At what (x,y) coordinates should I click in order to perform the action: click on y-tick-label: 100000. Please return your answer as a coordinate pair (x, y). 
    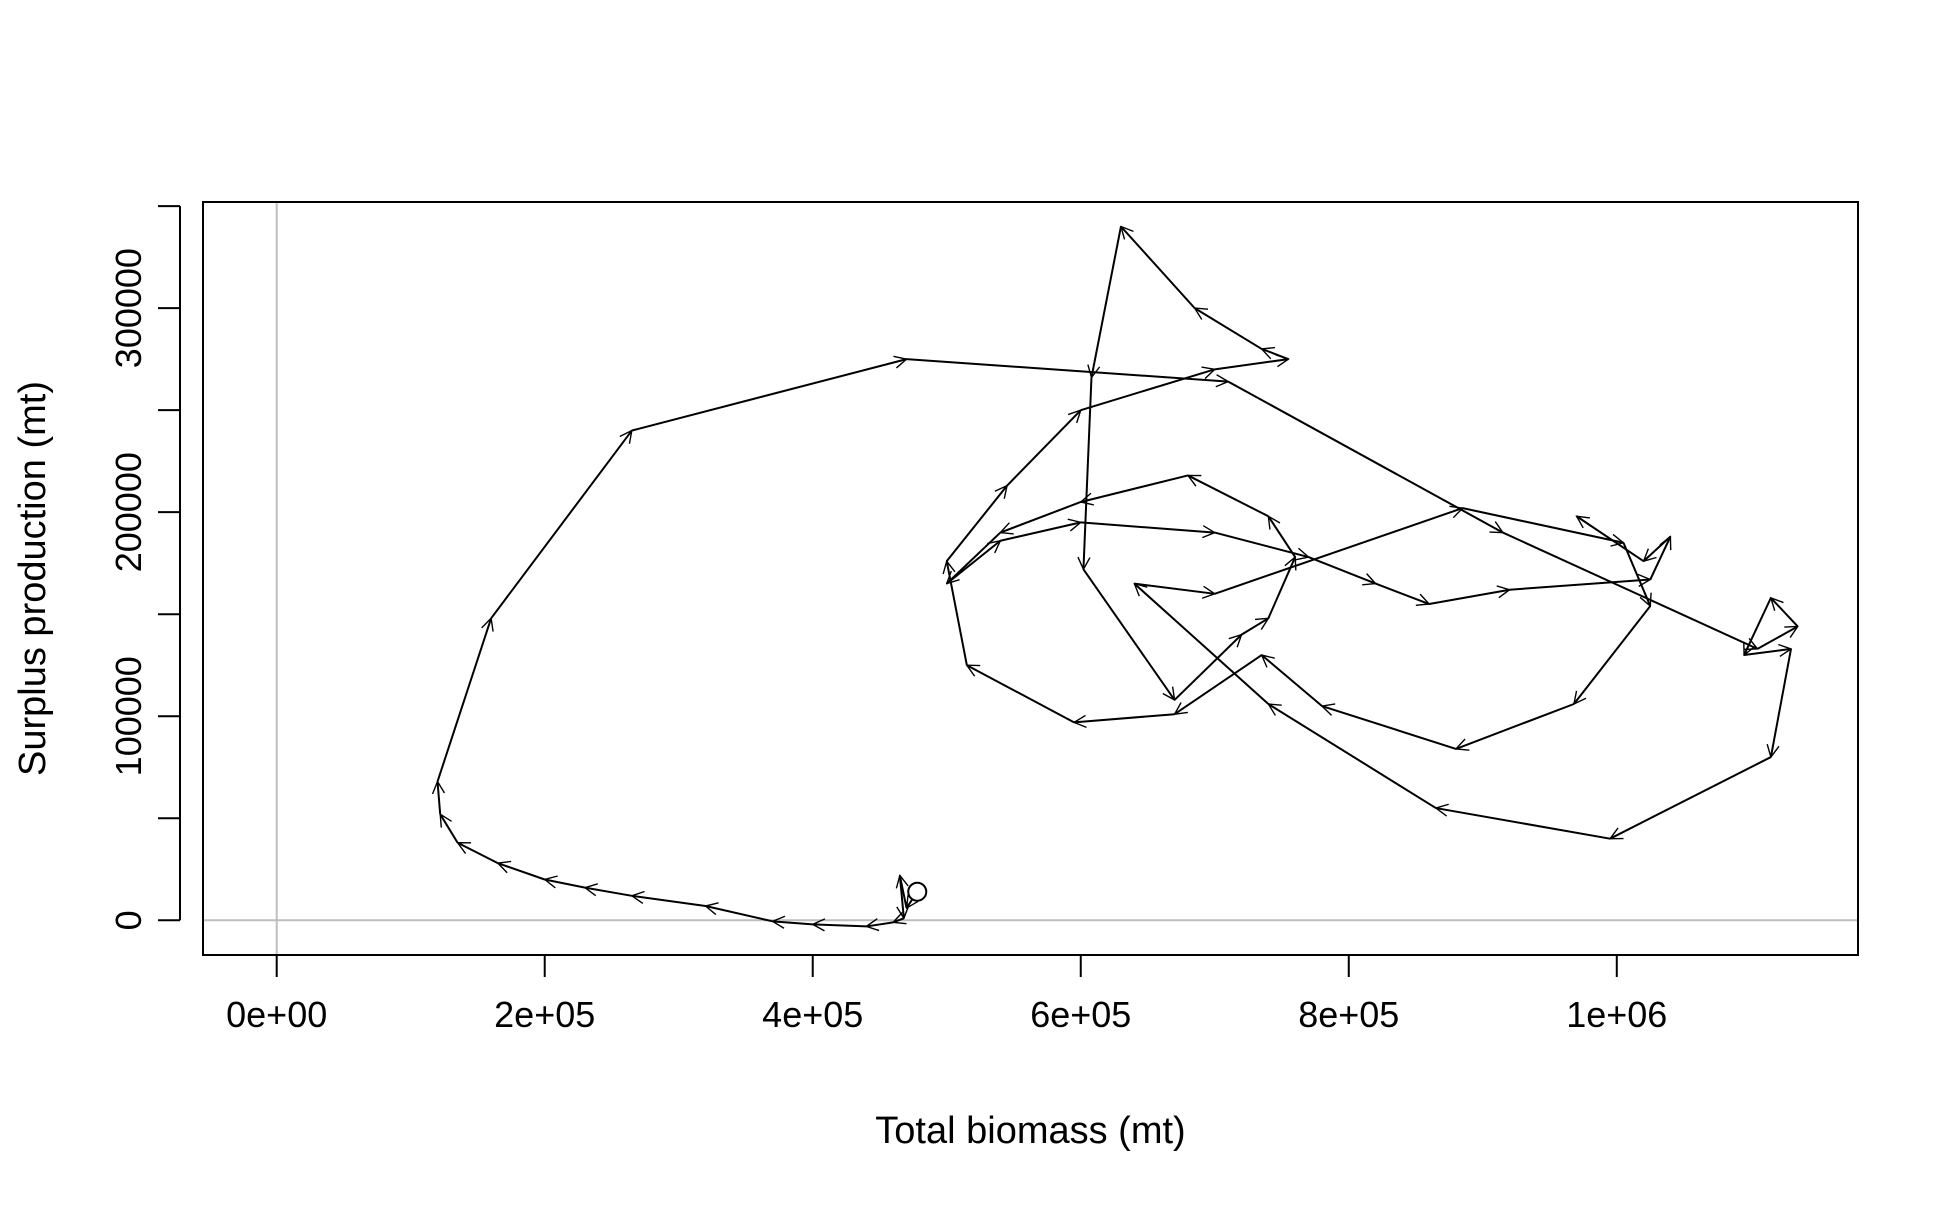
    Looking at the image, I should click on (128, 716).